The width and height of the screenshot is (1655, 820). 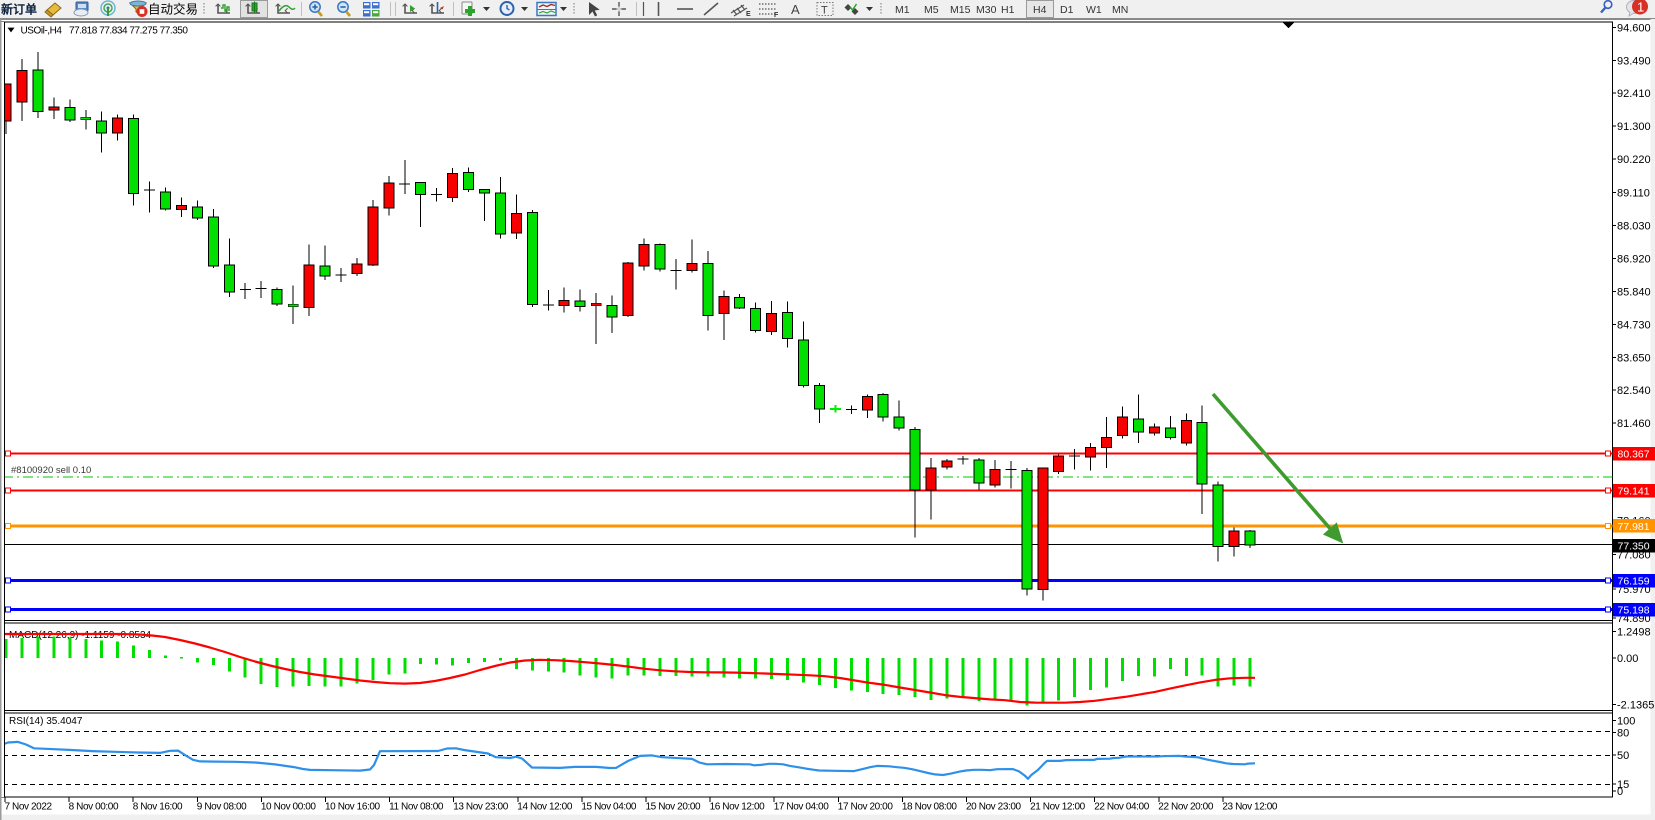 I want to click on svg-text: 8 Nov 00:00, so click(x=94, y=807).